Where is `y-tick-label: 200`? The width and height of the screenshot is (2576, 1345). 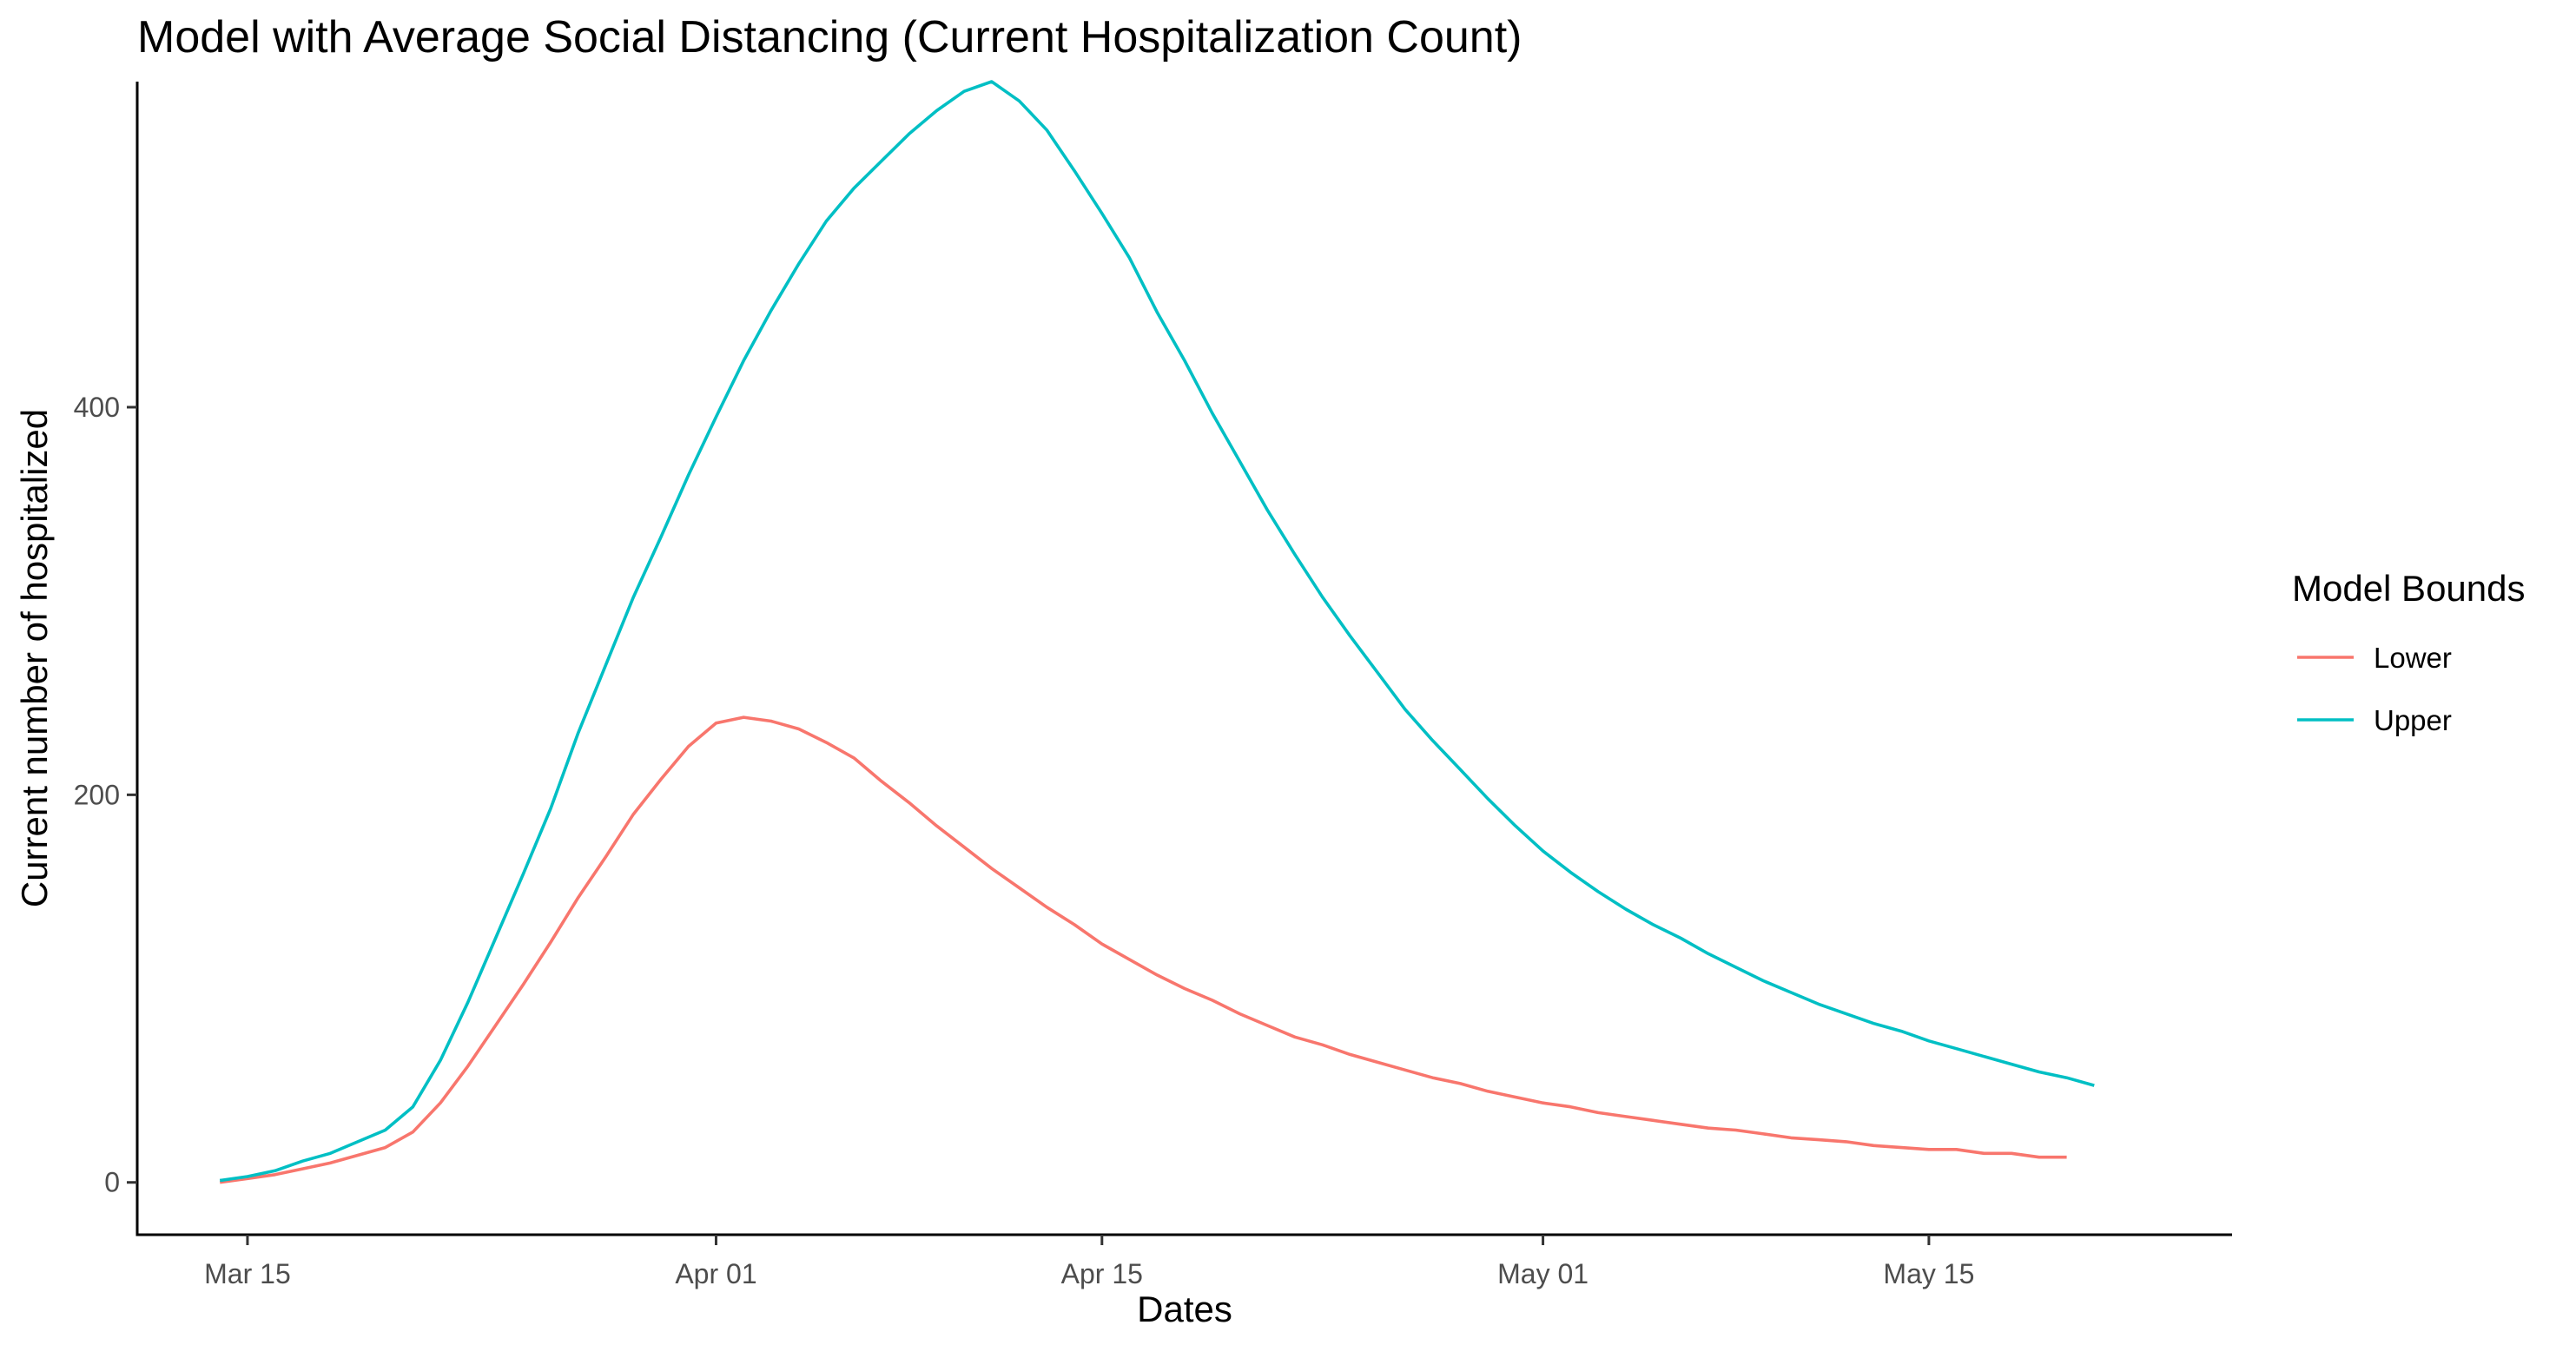 y-tick-label: 200 is located at coordinates (97, 794).